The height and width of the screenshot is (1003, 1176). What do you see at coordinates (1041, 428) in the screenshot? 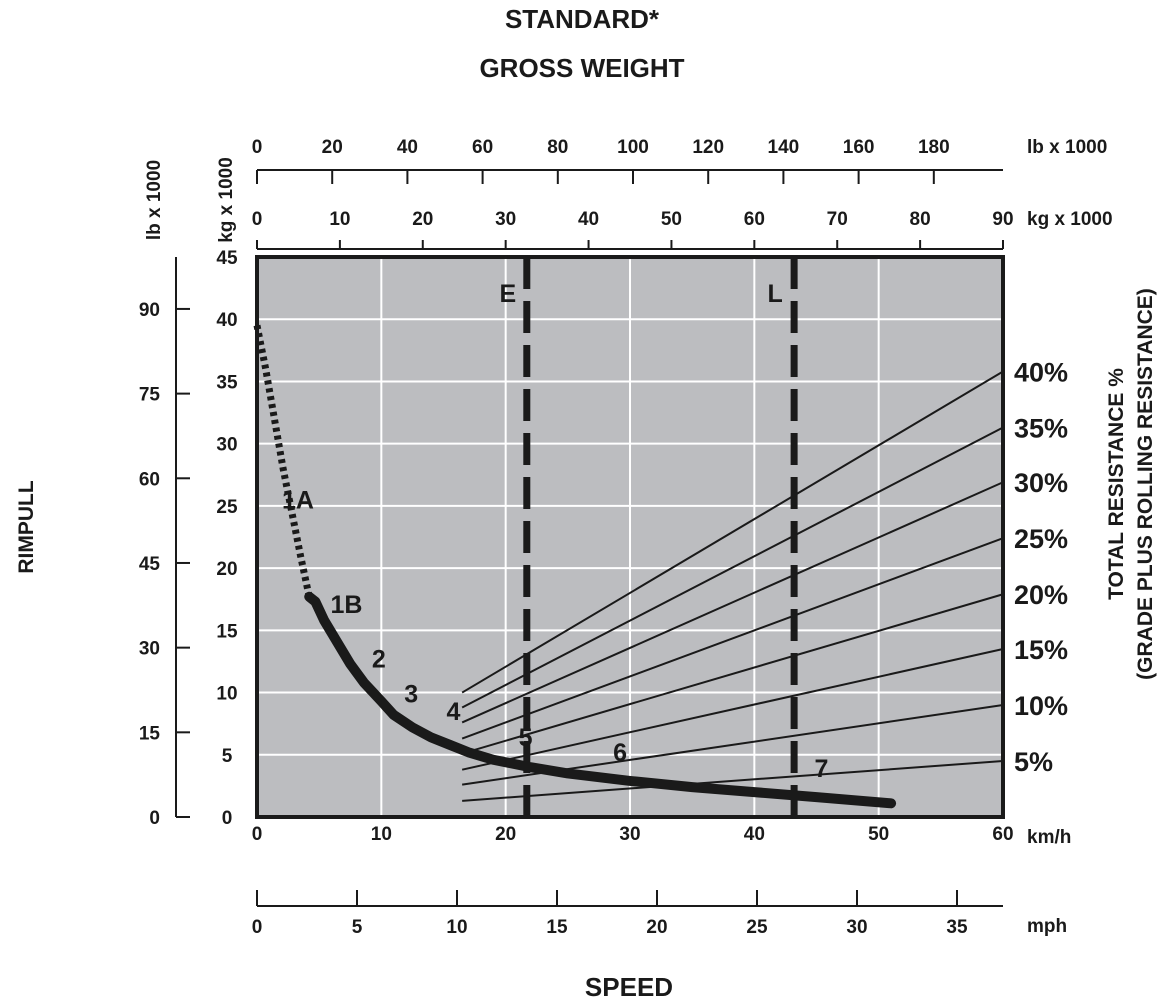
I see `resistance-label: 35%` at bounding box center [1041, 428].